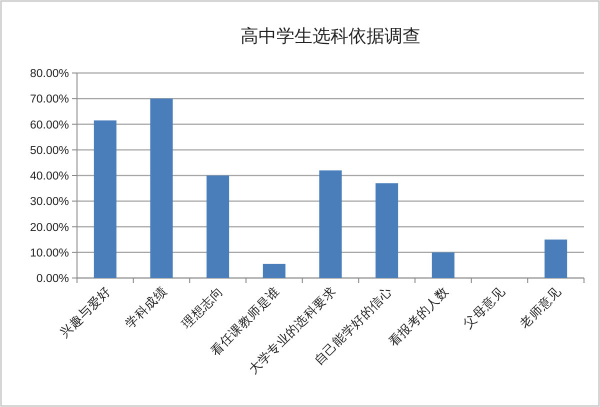 This screenshot has width=600, height=407. Describe the element at coordinates (49, 150) in the screenshot. I see `ytick: 50.00%` at that location.